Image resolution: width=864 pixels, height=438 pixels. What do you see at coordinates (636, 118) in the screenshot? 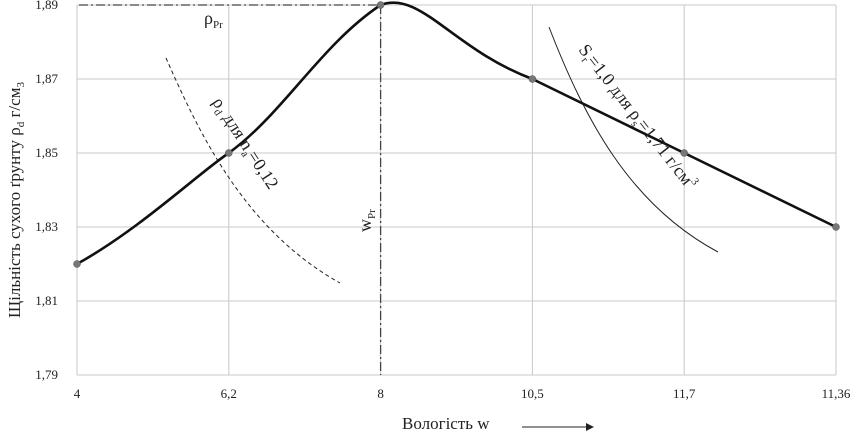
I see `solid-curve-label: Sr=1,0 для ρs=1,71 г/см3` at bounding box center [636, 118].